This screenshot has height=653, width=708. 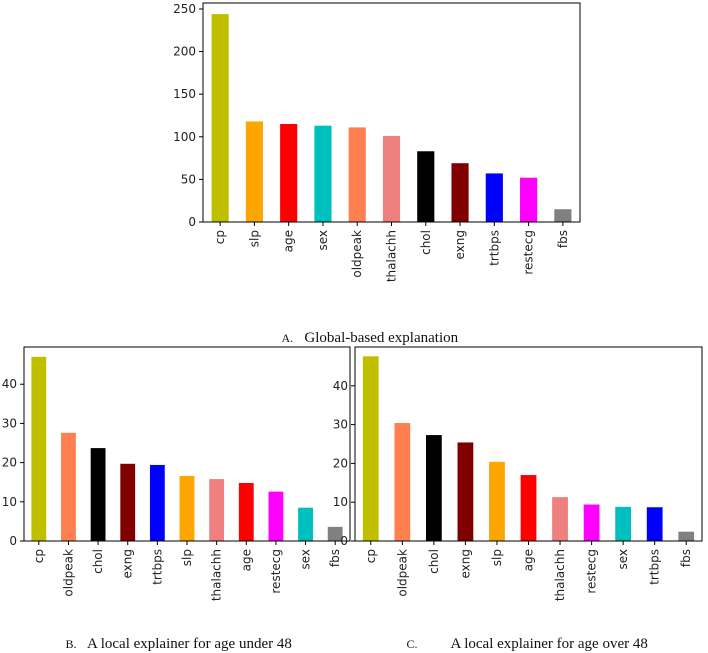 What do you see at coordinates (71, 644) in the screenshot?
I see `caption-b-letter: B.` at bounding box center [71, 644].